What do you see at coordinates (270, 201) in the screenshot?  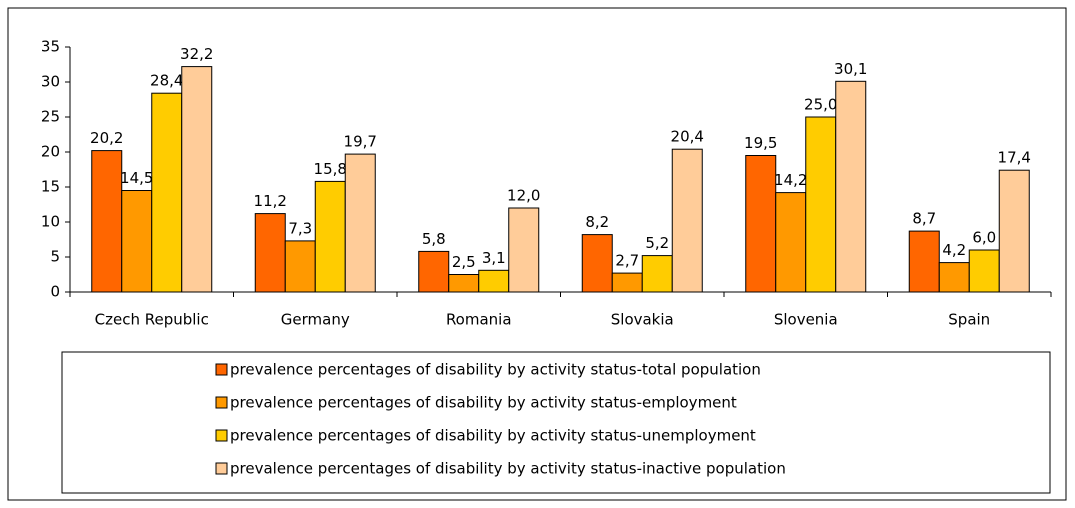 I see `data-label: 11,2` at bounding box center [270, 201].